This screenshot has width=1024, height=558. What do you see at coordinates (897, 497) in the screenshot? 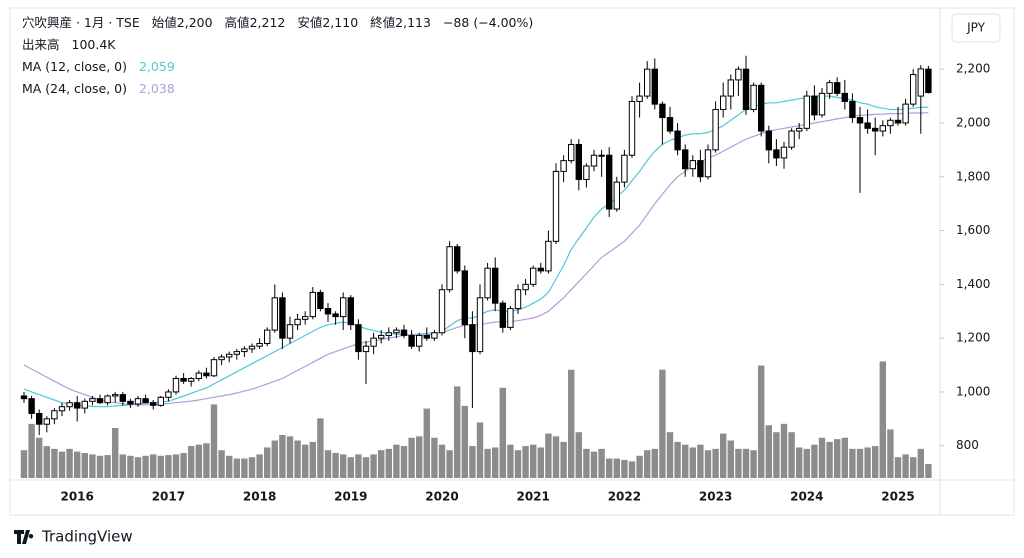
I see `x-tick-label: 2025` at bounding box center [897, 497].